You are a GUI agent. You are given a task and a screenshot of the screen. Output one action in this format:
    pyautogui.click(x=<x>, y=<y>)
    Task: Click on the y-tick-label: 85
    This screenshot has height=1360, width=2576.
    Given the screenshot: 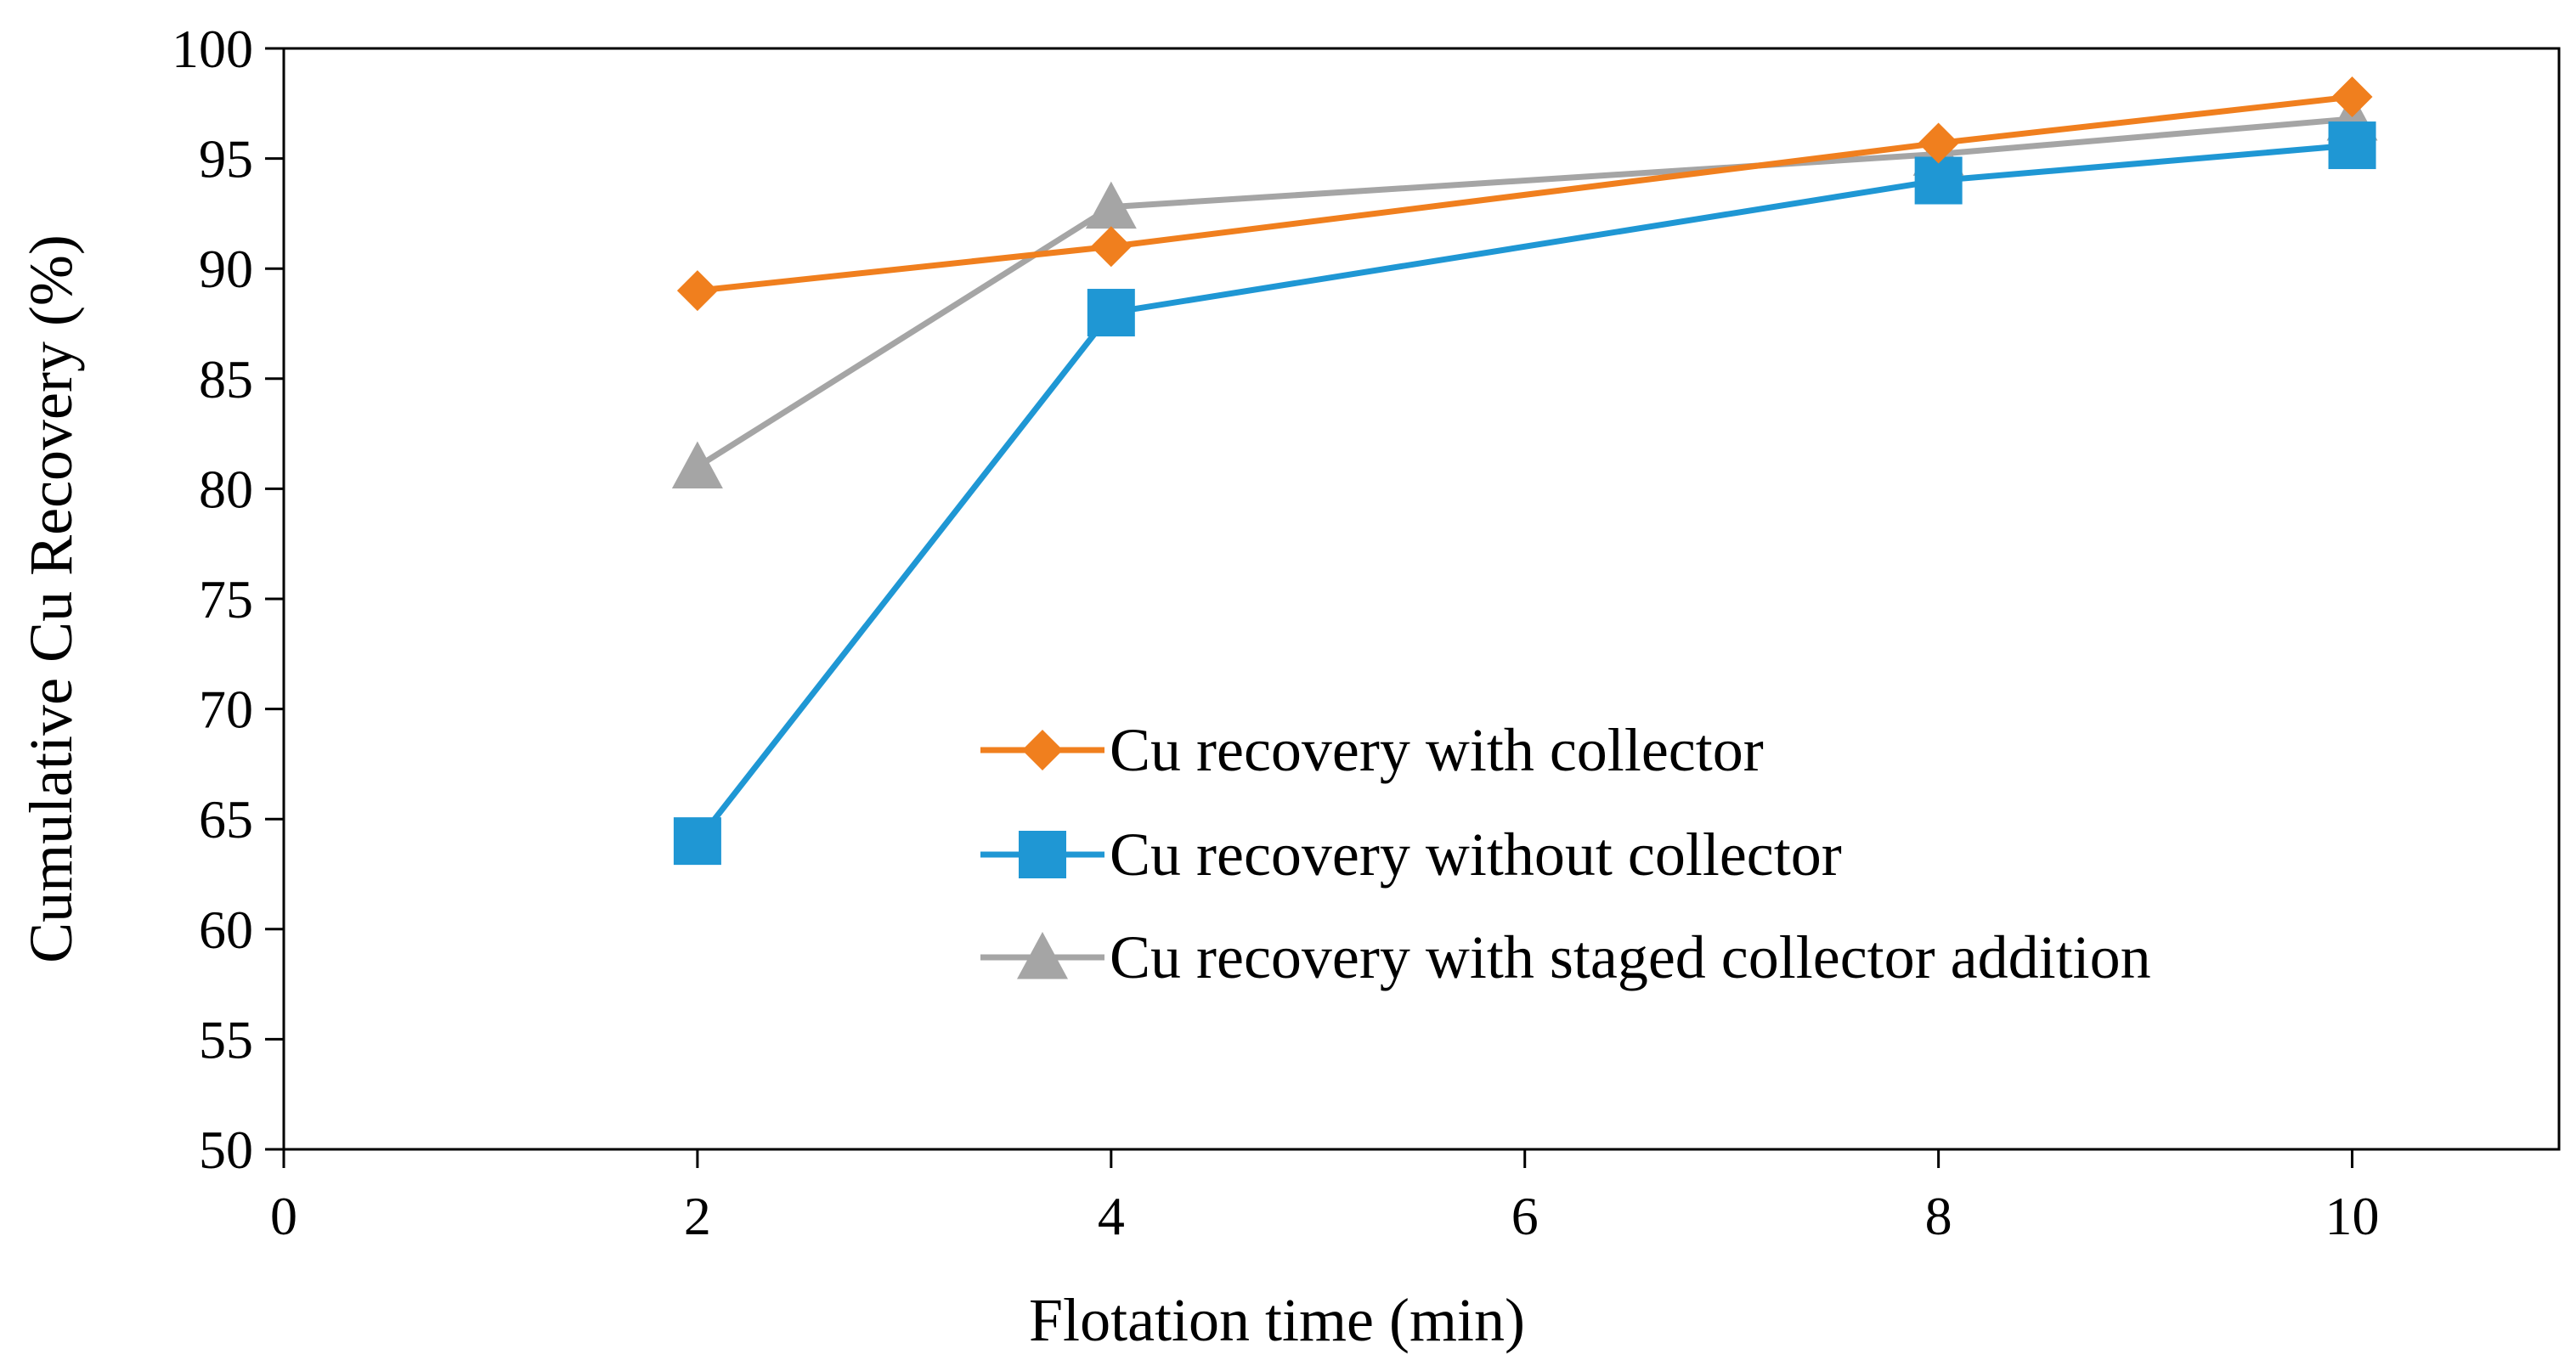 What is the action you would take?
    pyautogui.click(x=226, y=379)
    